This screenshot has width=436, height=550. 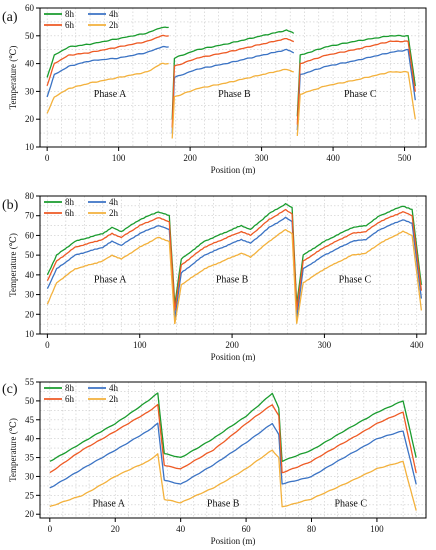 I want to click on panel-label: (a), so click(x=10, y=17).